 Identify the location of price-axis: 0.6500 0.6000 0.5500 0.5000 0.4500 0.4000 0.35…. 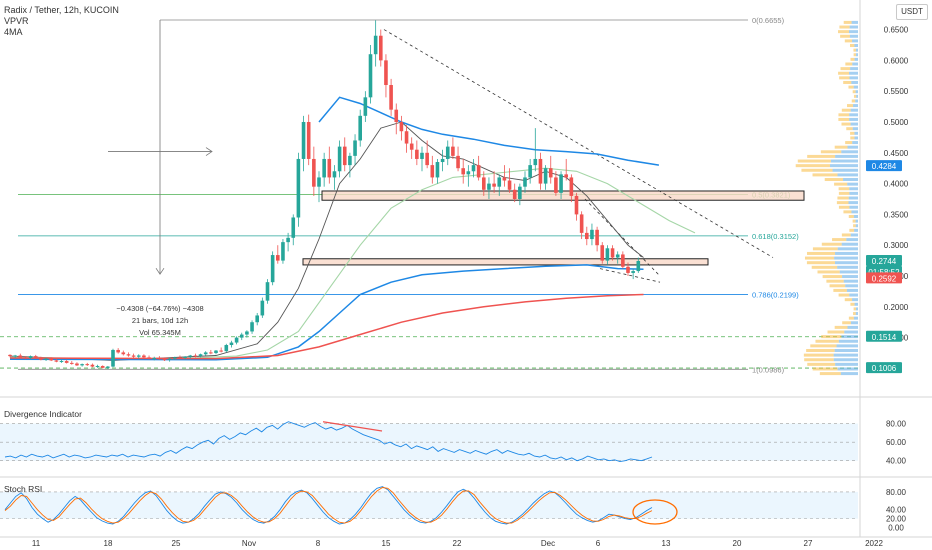
(887, 200).